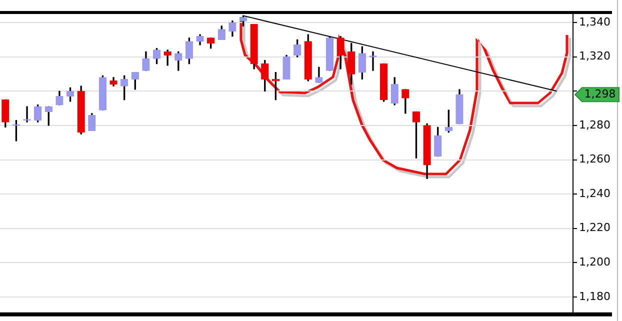 This screenshot has width=622, height=321. I want to click on y-tick-label: 1,340, so click(594, 21).